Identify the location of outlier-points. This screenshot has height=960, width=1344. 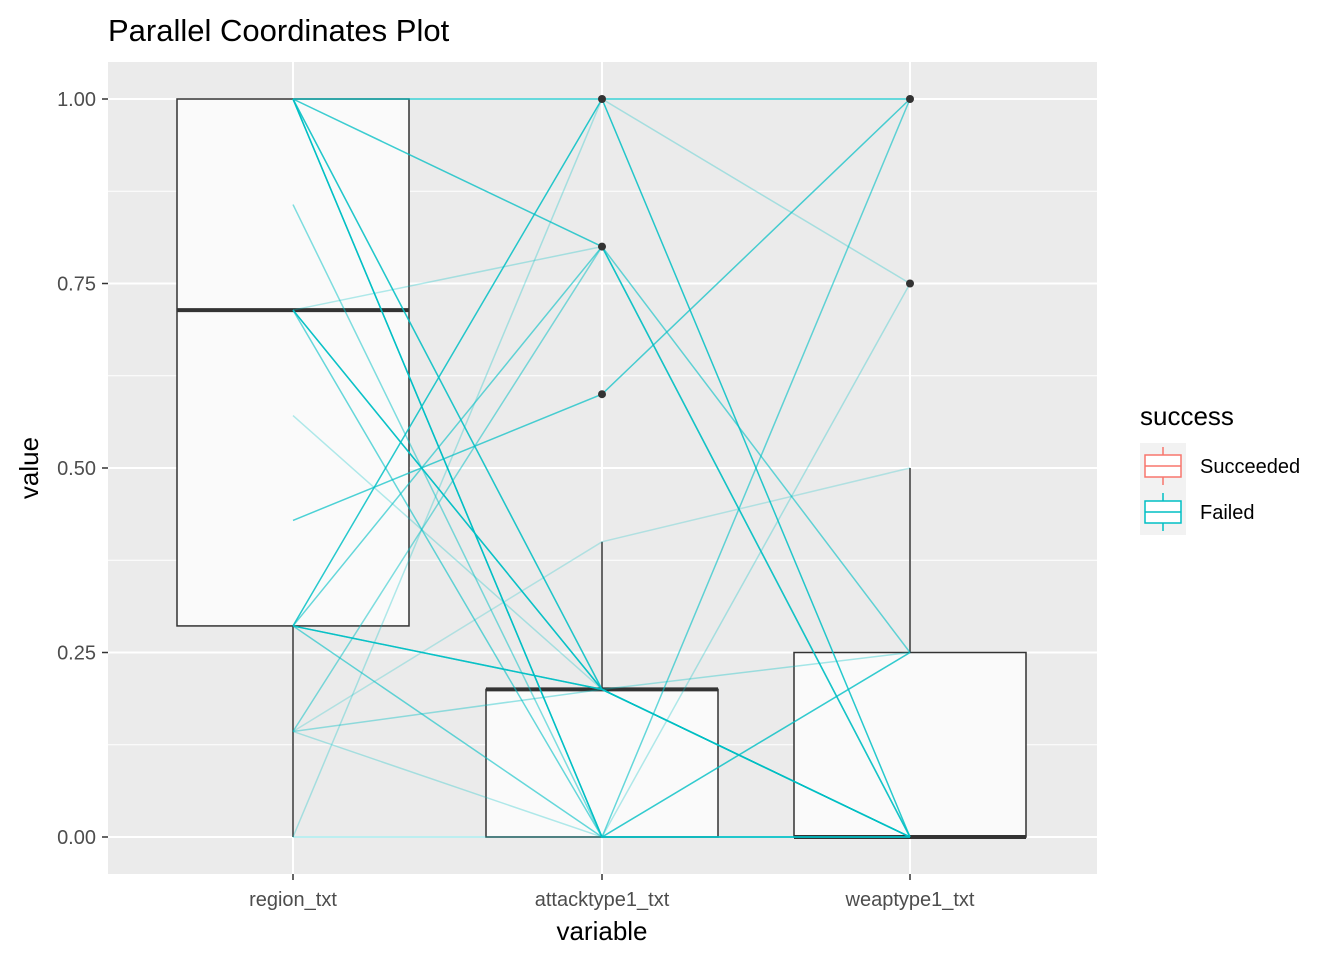
(756, 247).